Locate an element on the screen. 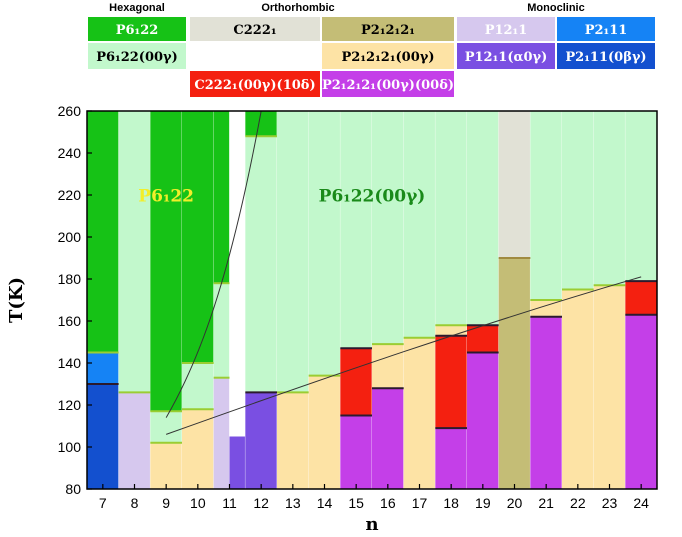 The height and width of the screenshot is (537, 682). phase-segment-n13-P6122_00g is located at coordinates (293, 252).